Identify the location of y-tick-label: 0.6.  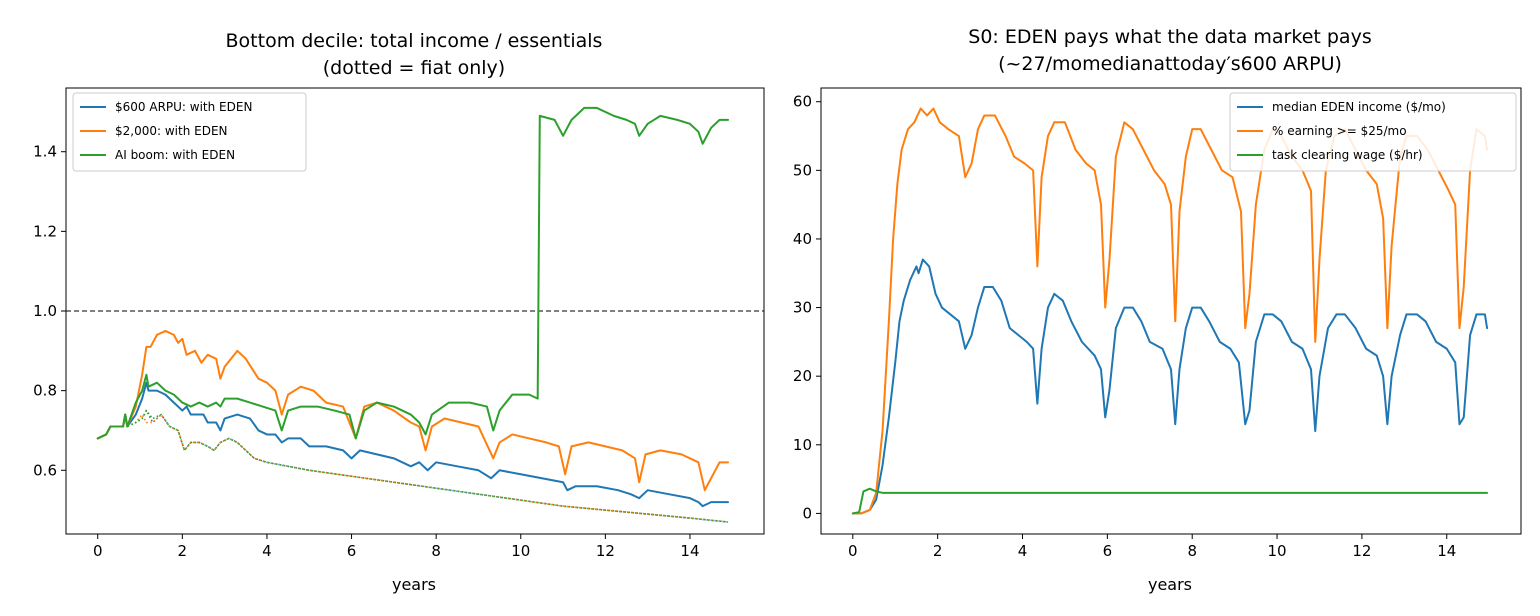
(45, 470).